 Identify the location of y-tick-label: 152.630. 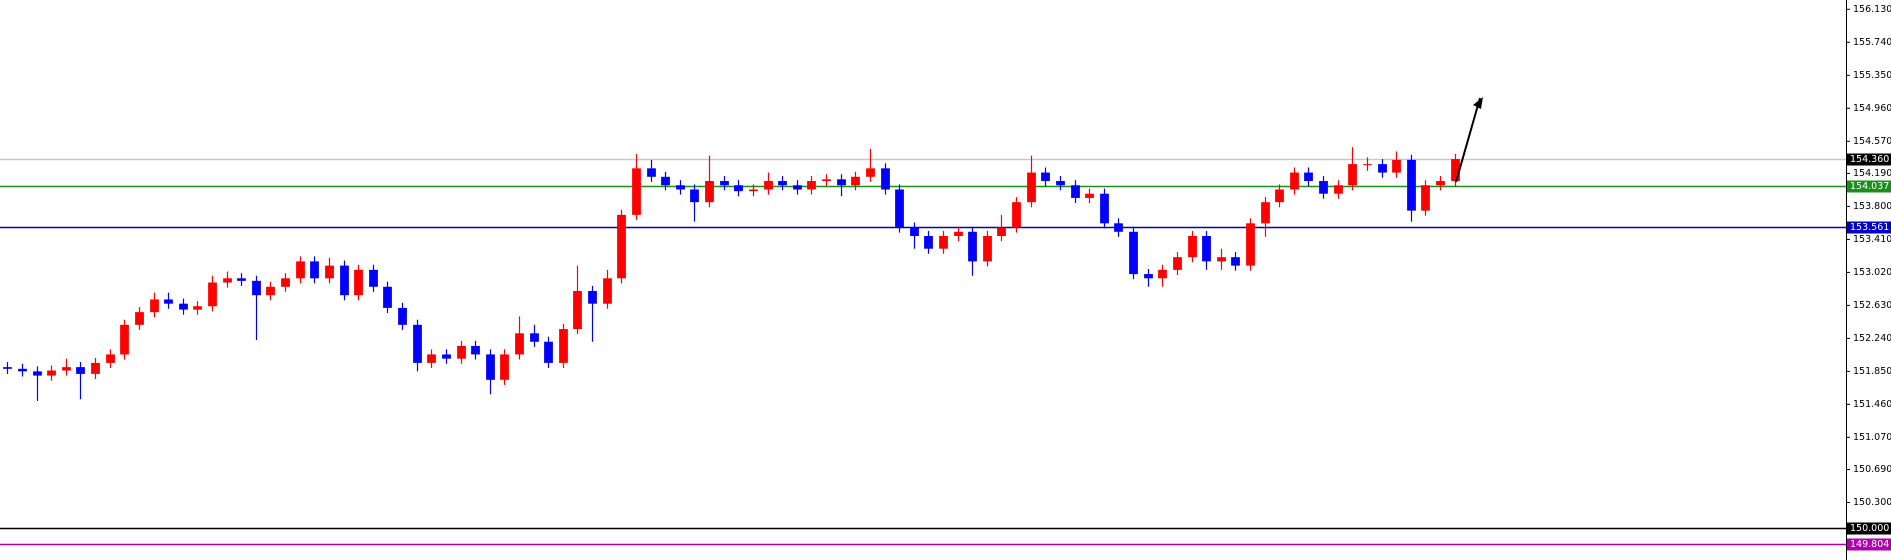
(1872, 305).